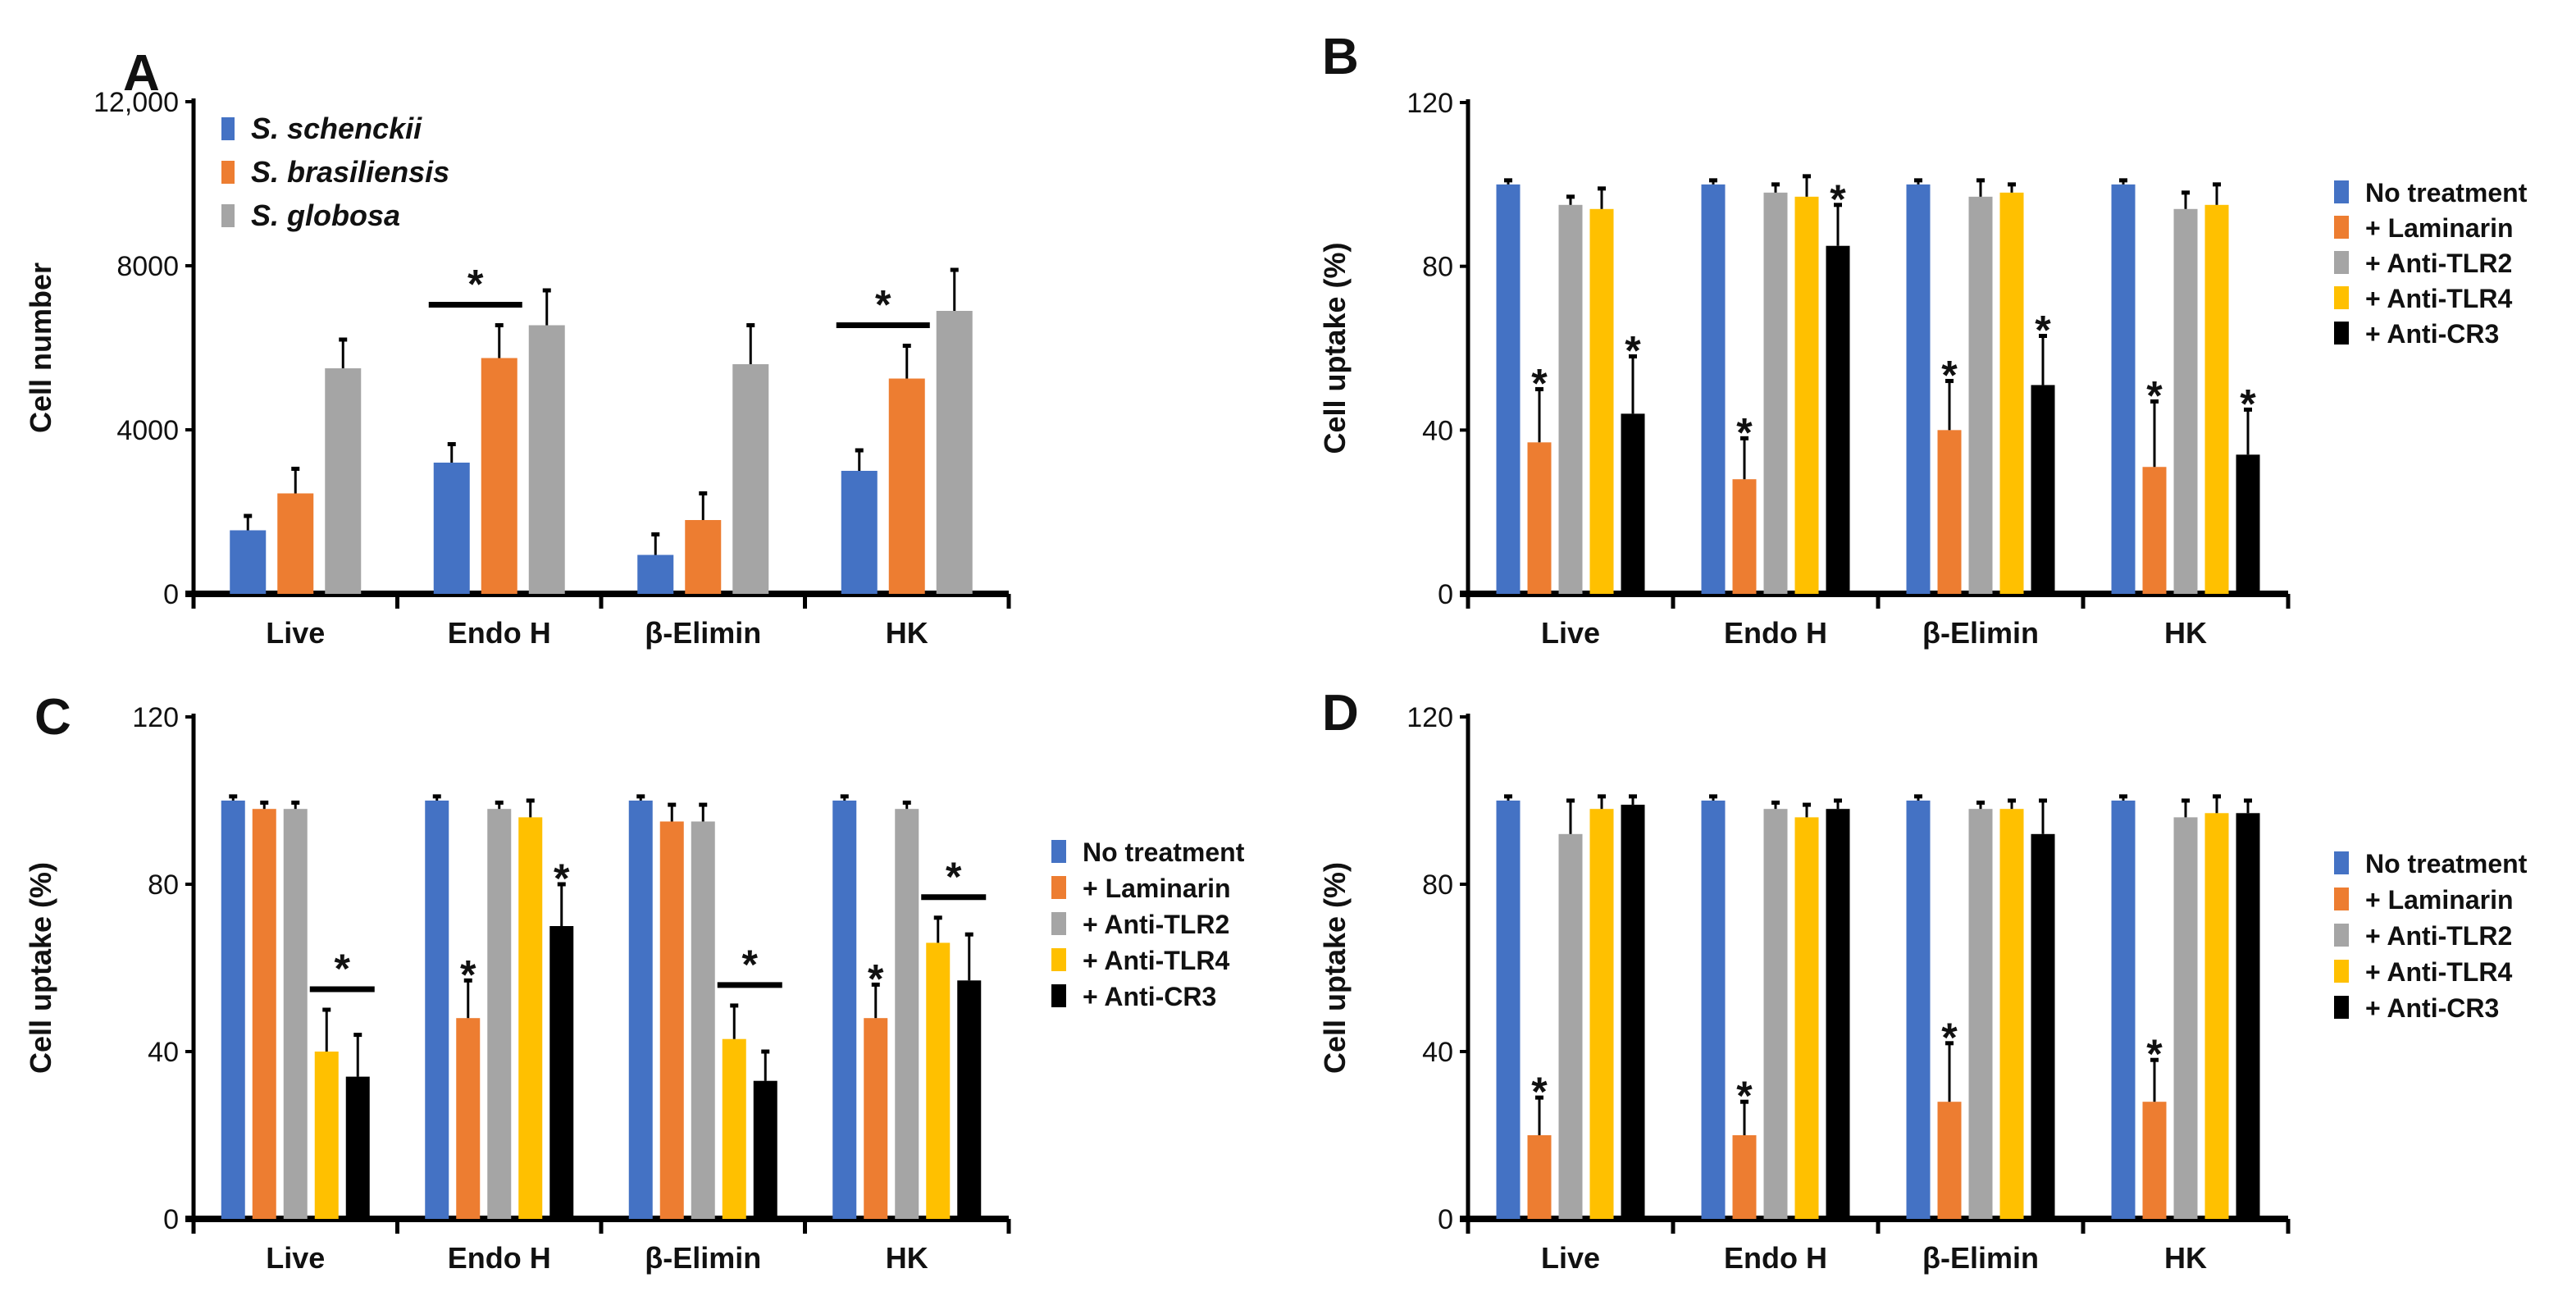 This screenshot has width=2576, height=1296. I want to click on y-tick-label: 12,000, so click(136, 103).